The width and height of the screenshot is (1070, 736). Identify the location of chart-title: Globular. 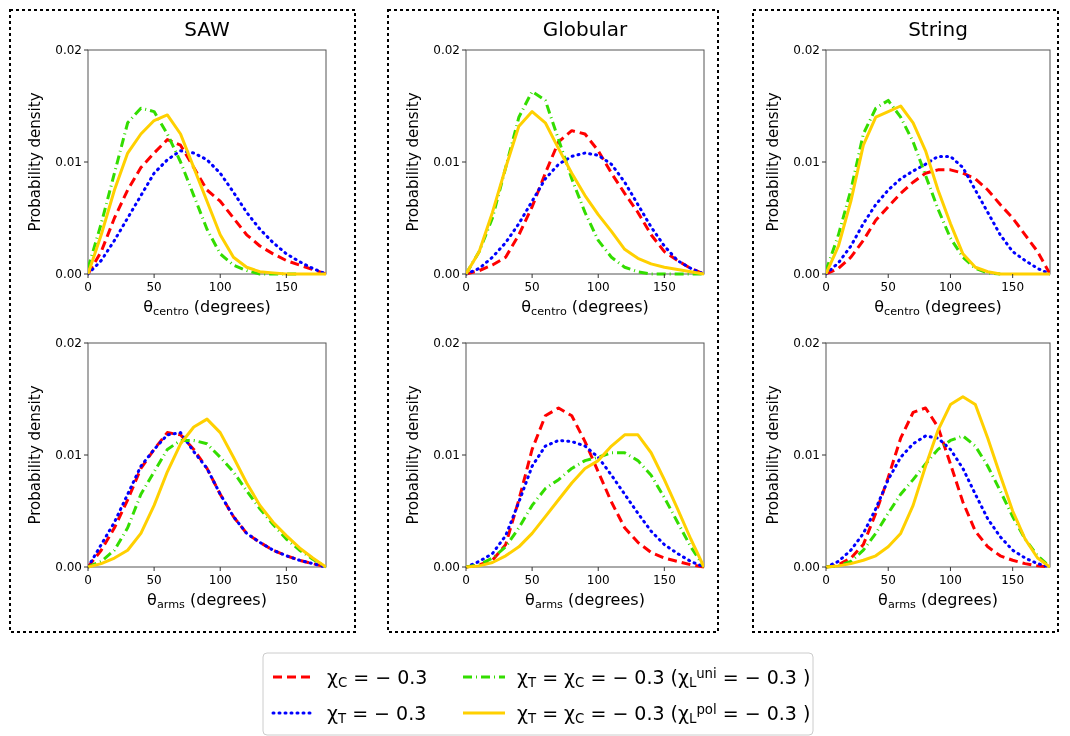
(585, 29).